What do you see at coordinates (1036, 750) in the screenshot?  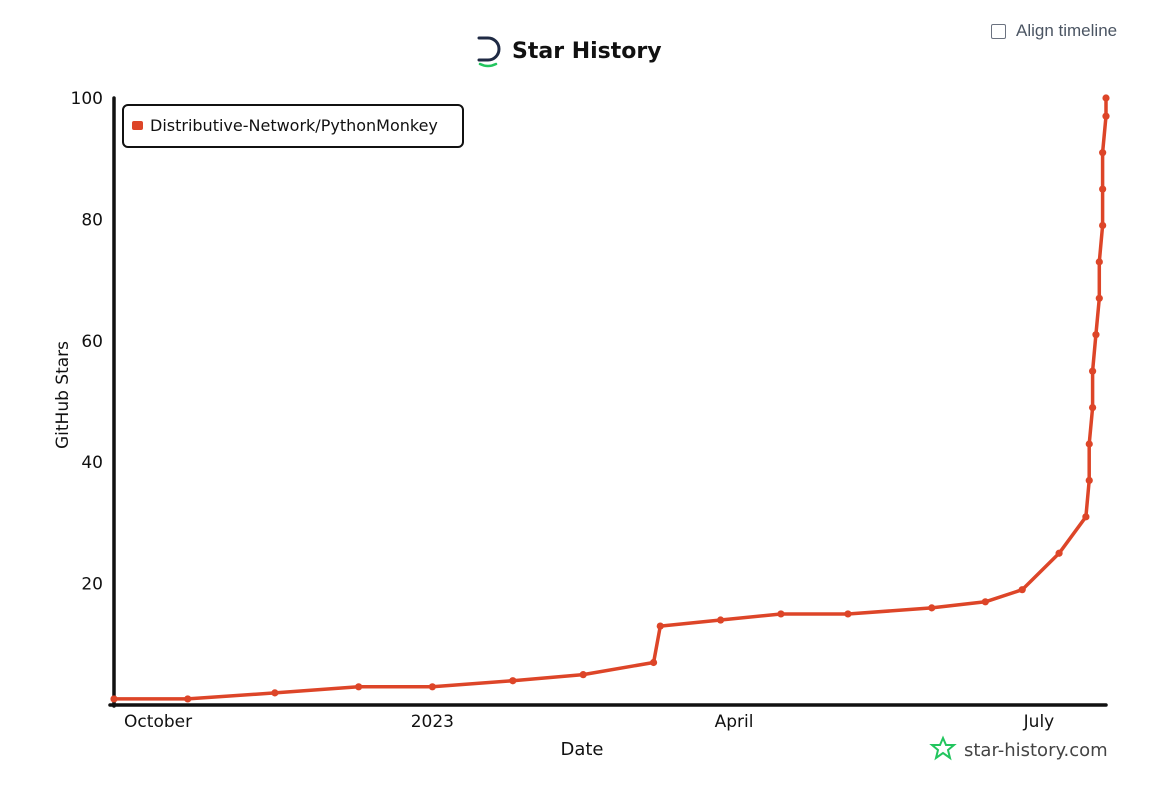 I see `watermark-text: star-history.com` at bounding box center [1036, 750].